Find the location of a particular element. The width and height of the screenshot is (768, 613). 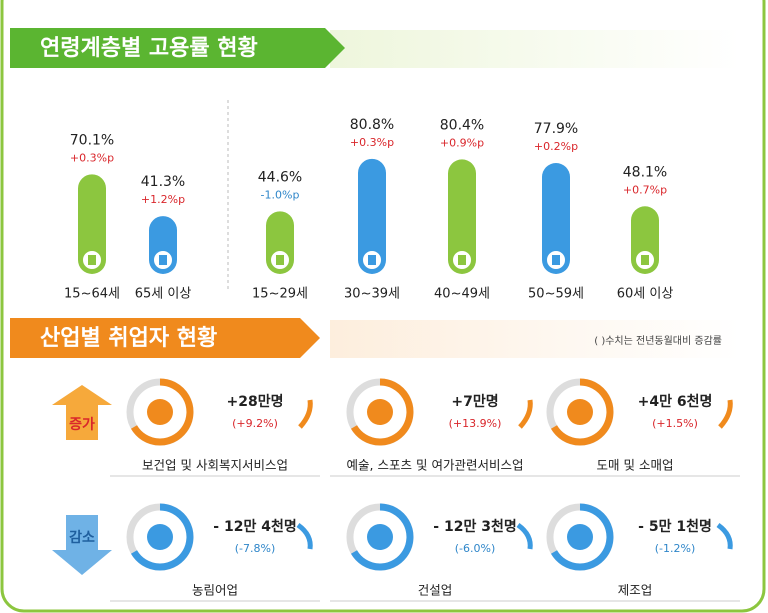

industry-name: 예술, 스포츠 및 여가관련서비스업 is located at coordinates (435, 465).